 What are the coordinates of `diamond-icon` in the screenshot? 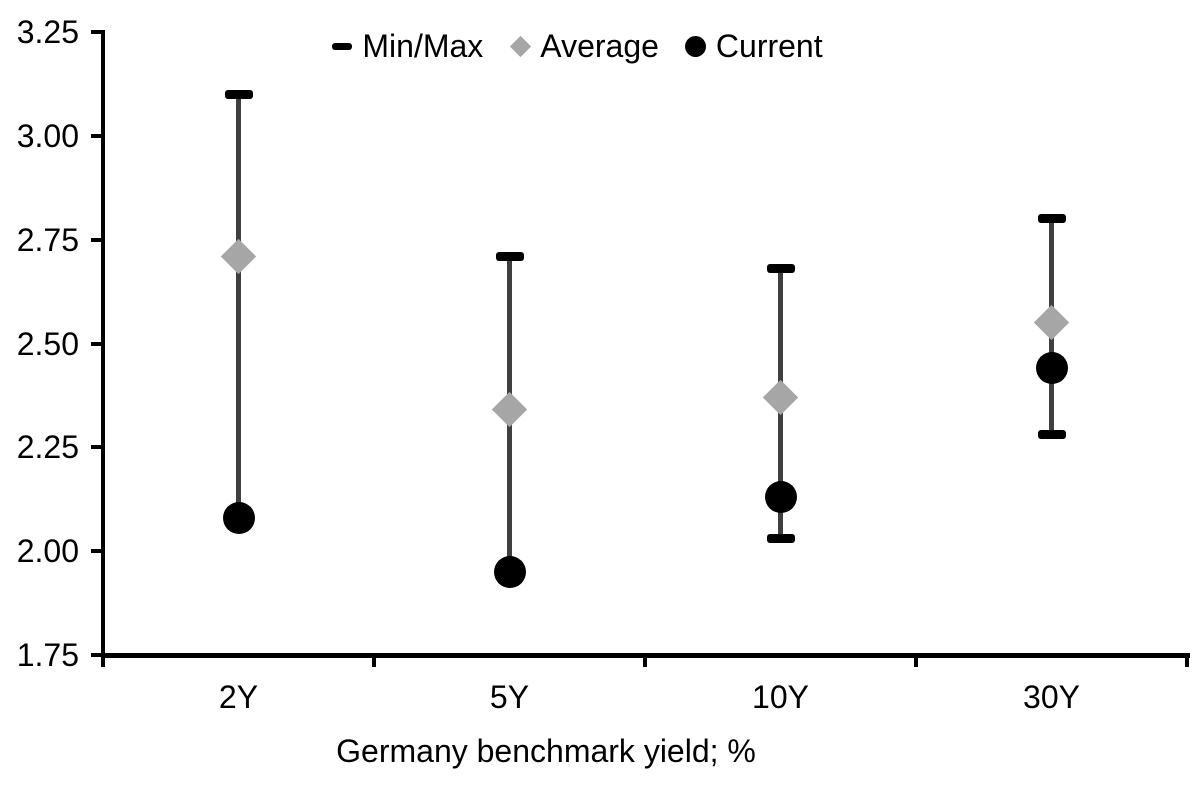 It's located at (520, 46).